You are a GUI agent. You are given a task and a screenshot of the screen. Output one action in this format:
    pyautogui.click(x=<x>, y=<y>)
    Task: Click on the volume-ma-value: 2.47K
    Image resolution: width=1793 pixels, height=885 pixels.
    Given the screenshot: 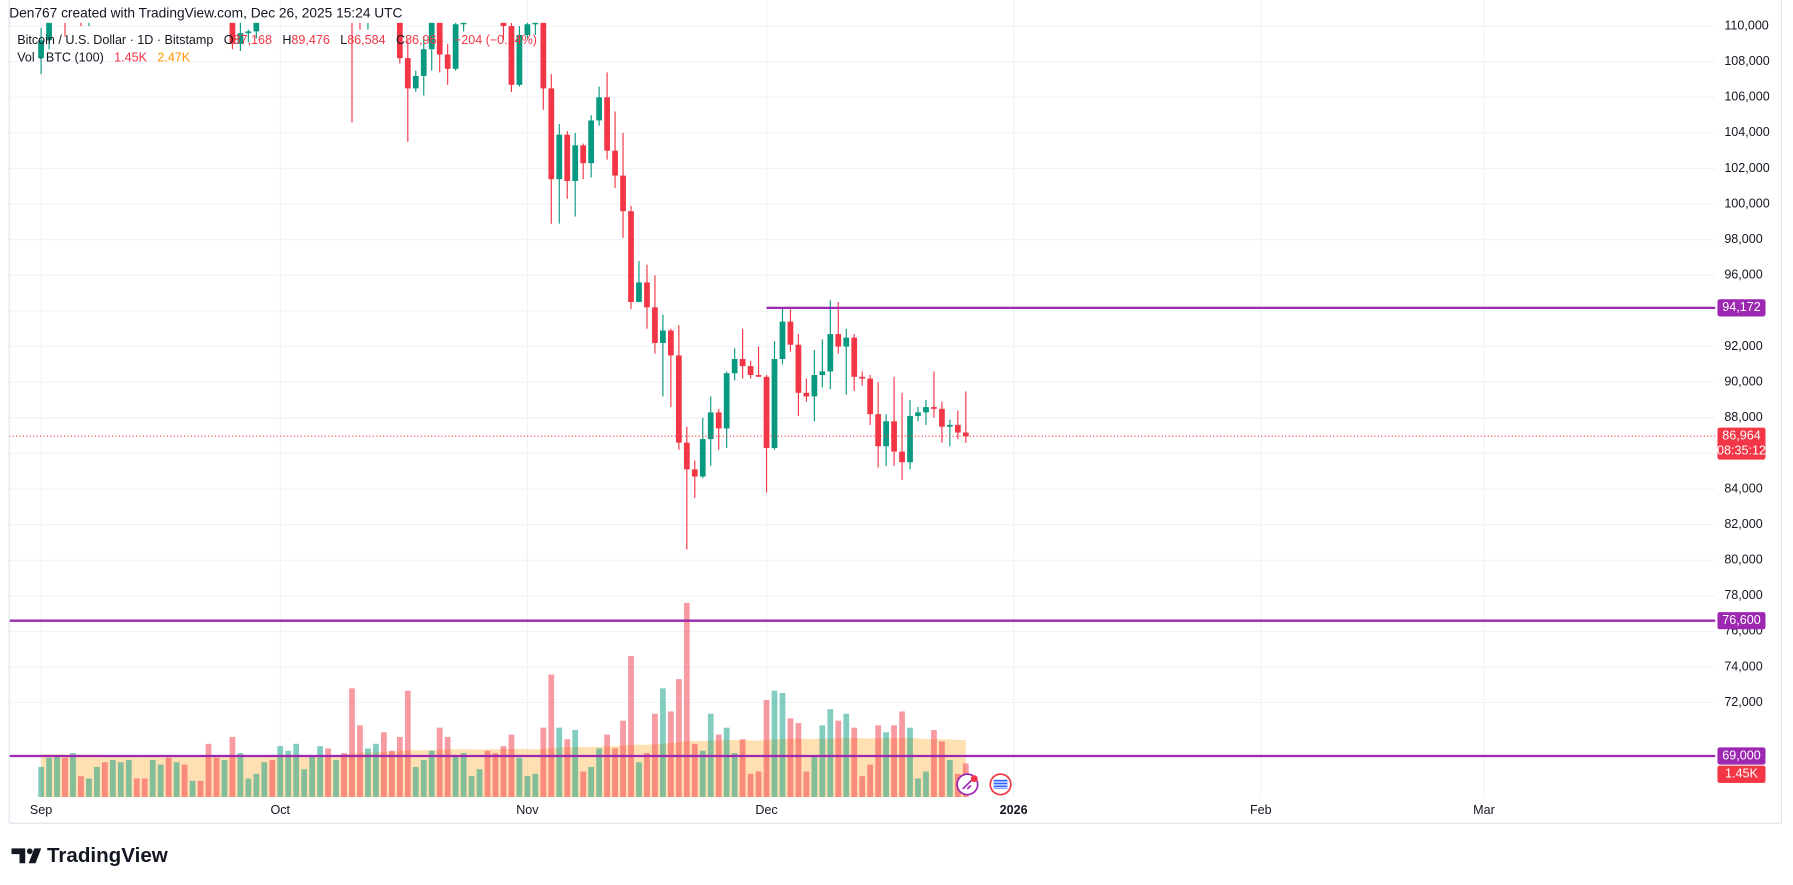 What is the action you would take?
    pyautogui.click(x=173, y=58)
    